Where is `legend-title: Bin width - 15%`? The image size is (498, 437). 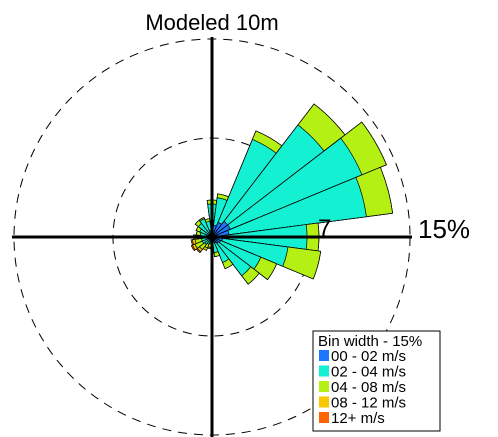
legend-title: Bin width - 15% is located at coordinates (370, 341).